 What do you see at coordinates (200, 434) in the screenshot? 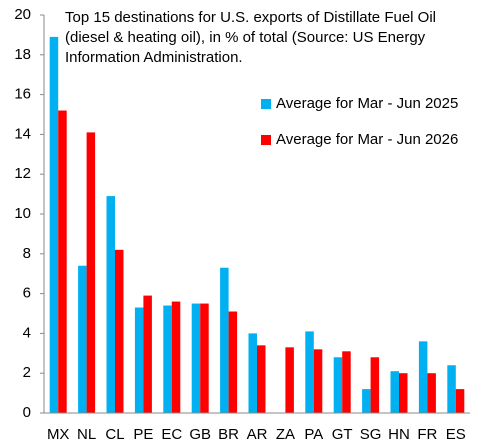
I see `x-tick-label: GB` at bounding box center [200, 434].